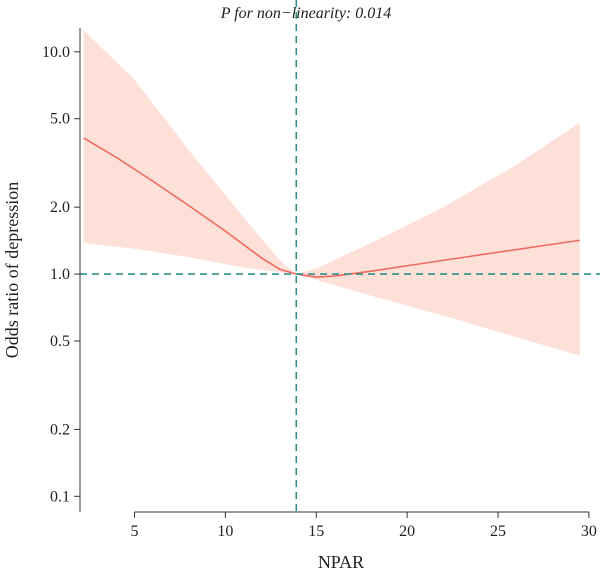 The image size is (600, 577). What do you see at coordinates (12, 270) in the screenshot?
I see `y-axis-label: Odds ratio of depression` at bounding box center [12, 270].